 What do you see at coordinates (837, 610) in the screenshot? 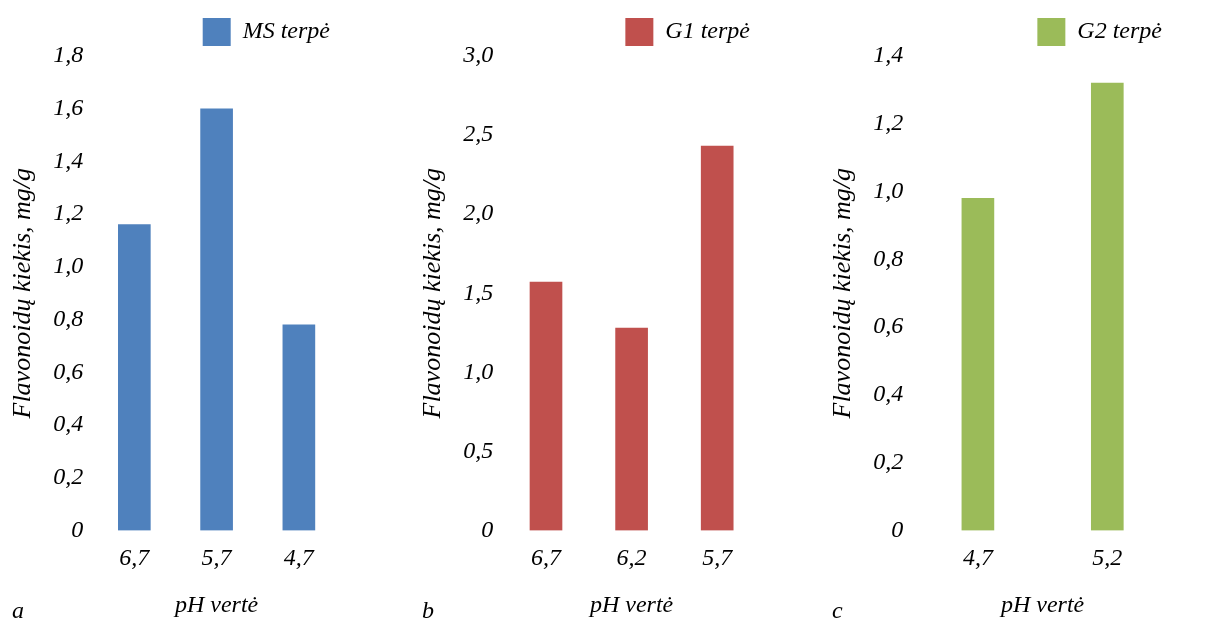
I see `text: c` at bounding box center [837, 610].